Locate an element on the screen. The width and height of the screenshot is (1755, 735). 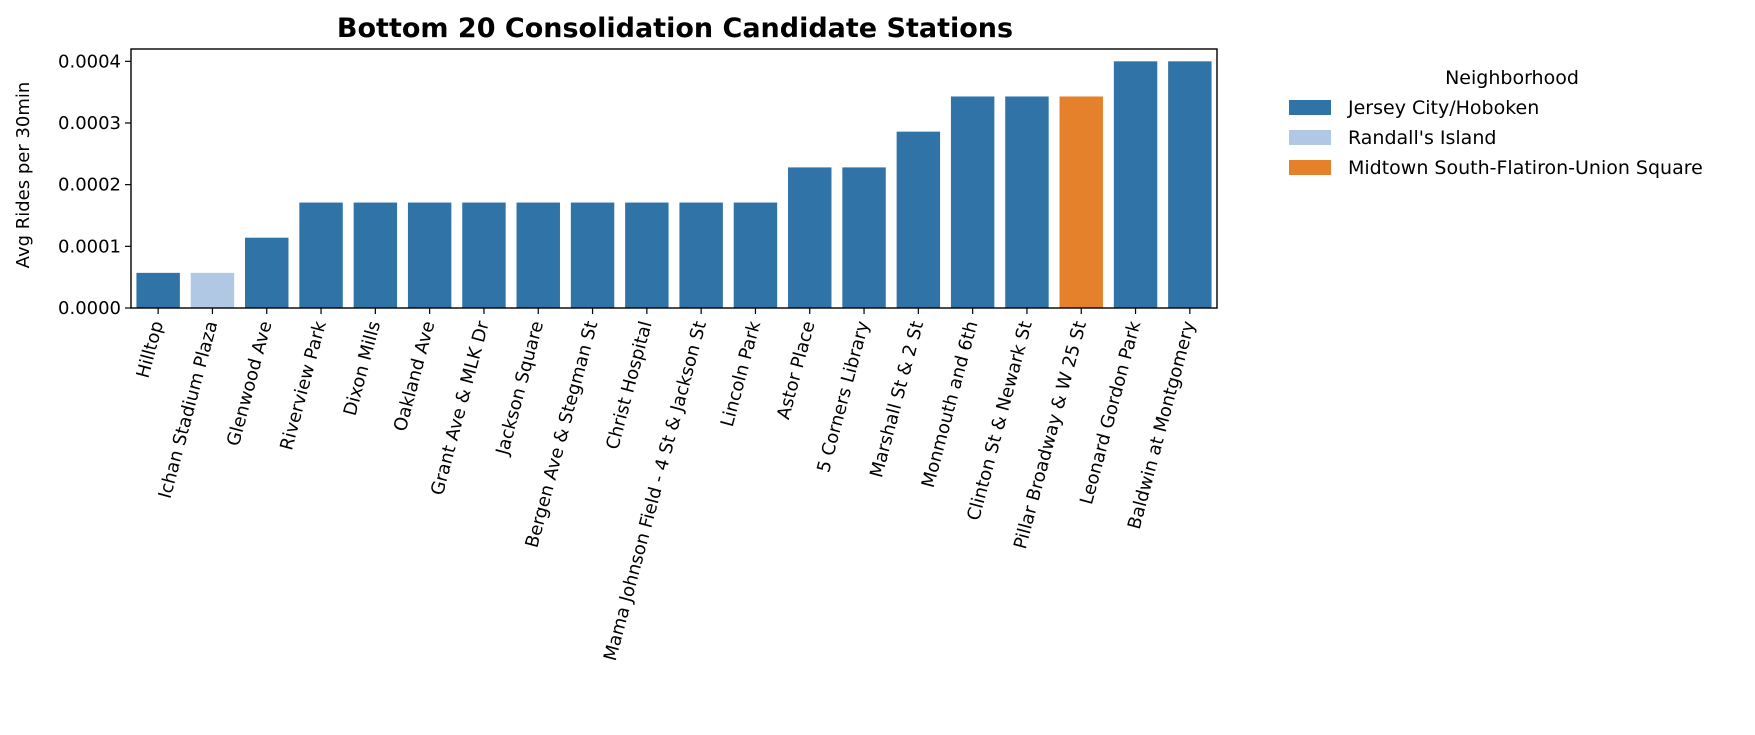
y-tick-label: 0.0002 is located at coordinates (89, 185).